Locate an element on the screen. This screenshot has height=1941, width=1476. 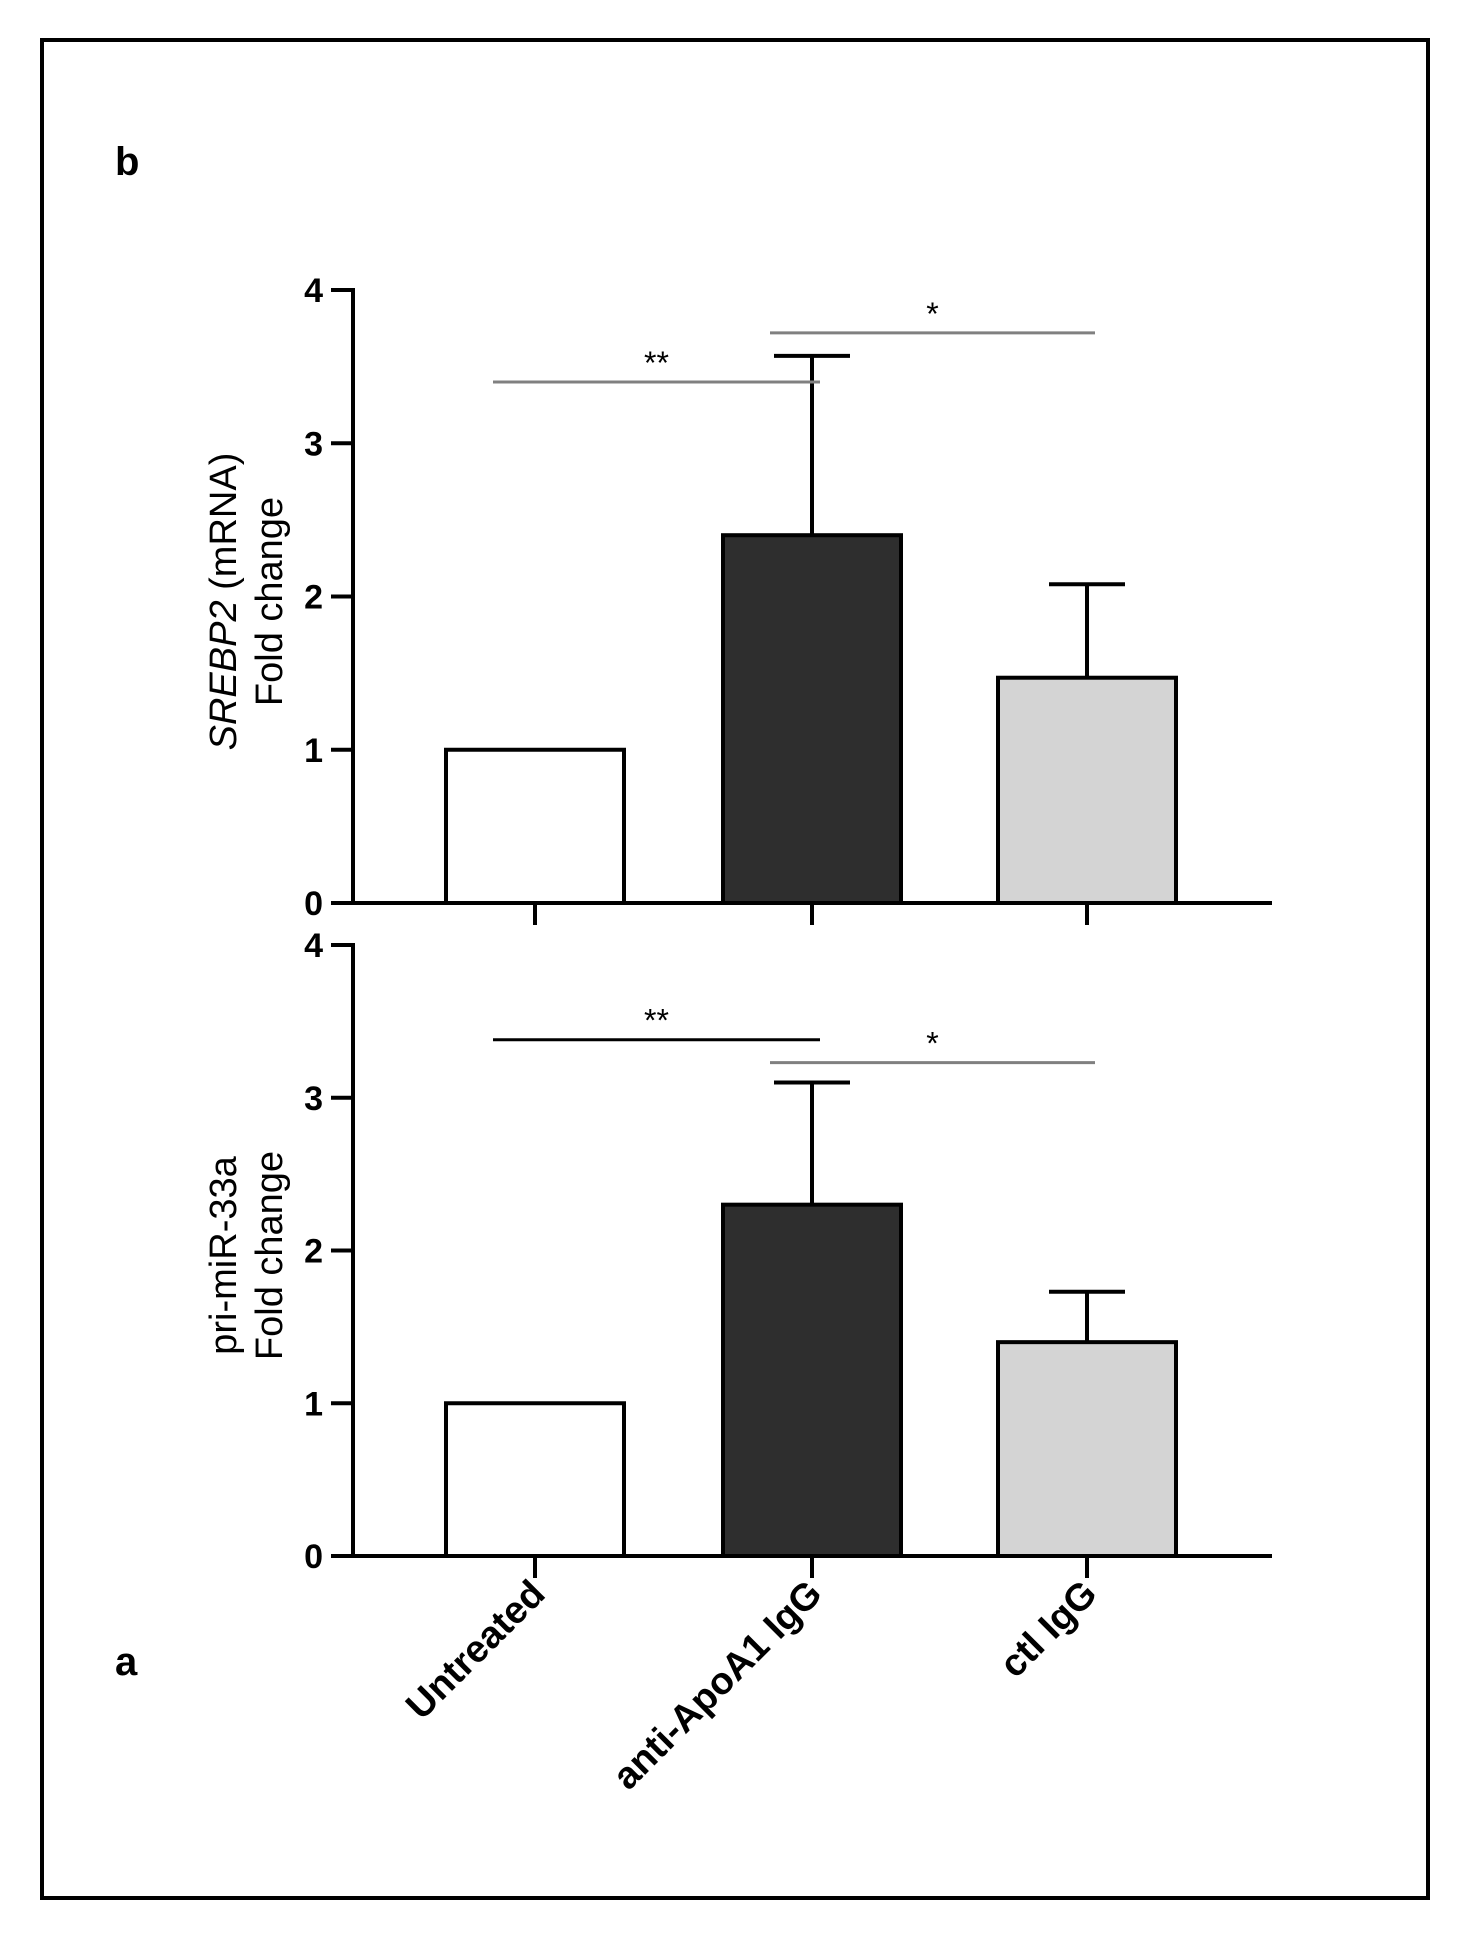
category-labels: Untreated anti-ApoA1 IgG ctl IgG is located at coordinates (751, 1685).